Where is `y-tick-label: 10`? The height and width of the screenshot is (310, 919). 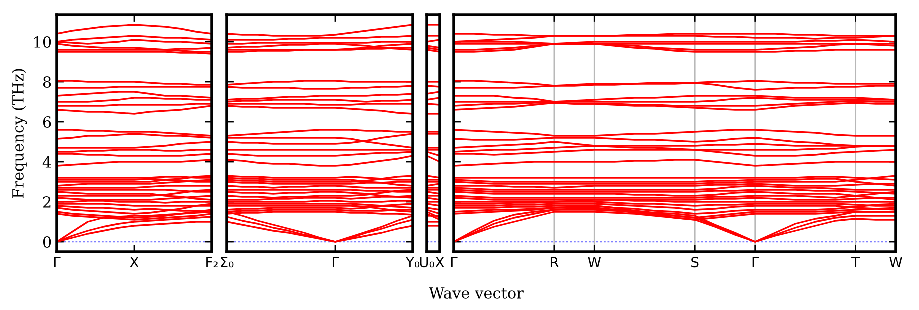 y-tick-label: 10 is located at coordinates (43, 42).